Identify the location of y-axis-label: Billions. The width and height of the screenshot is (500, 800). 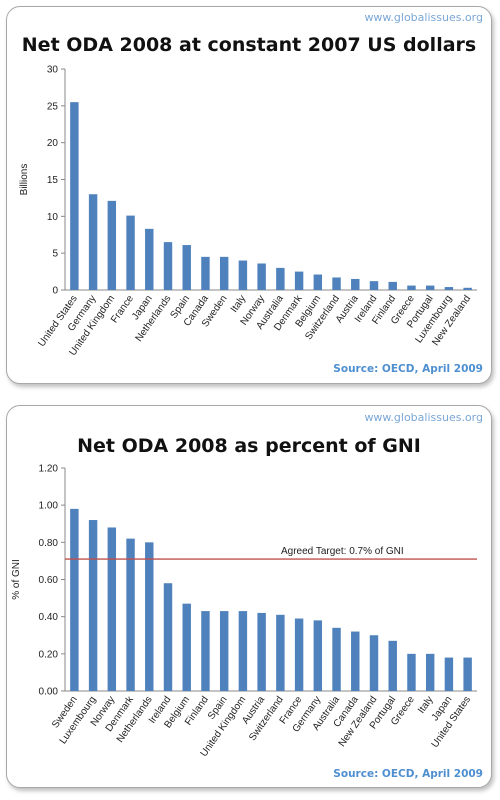
(24, 180).